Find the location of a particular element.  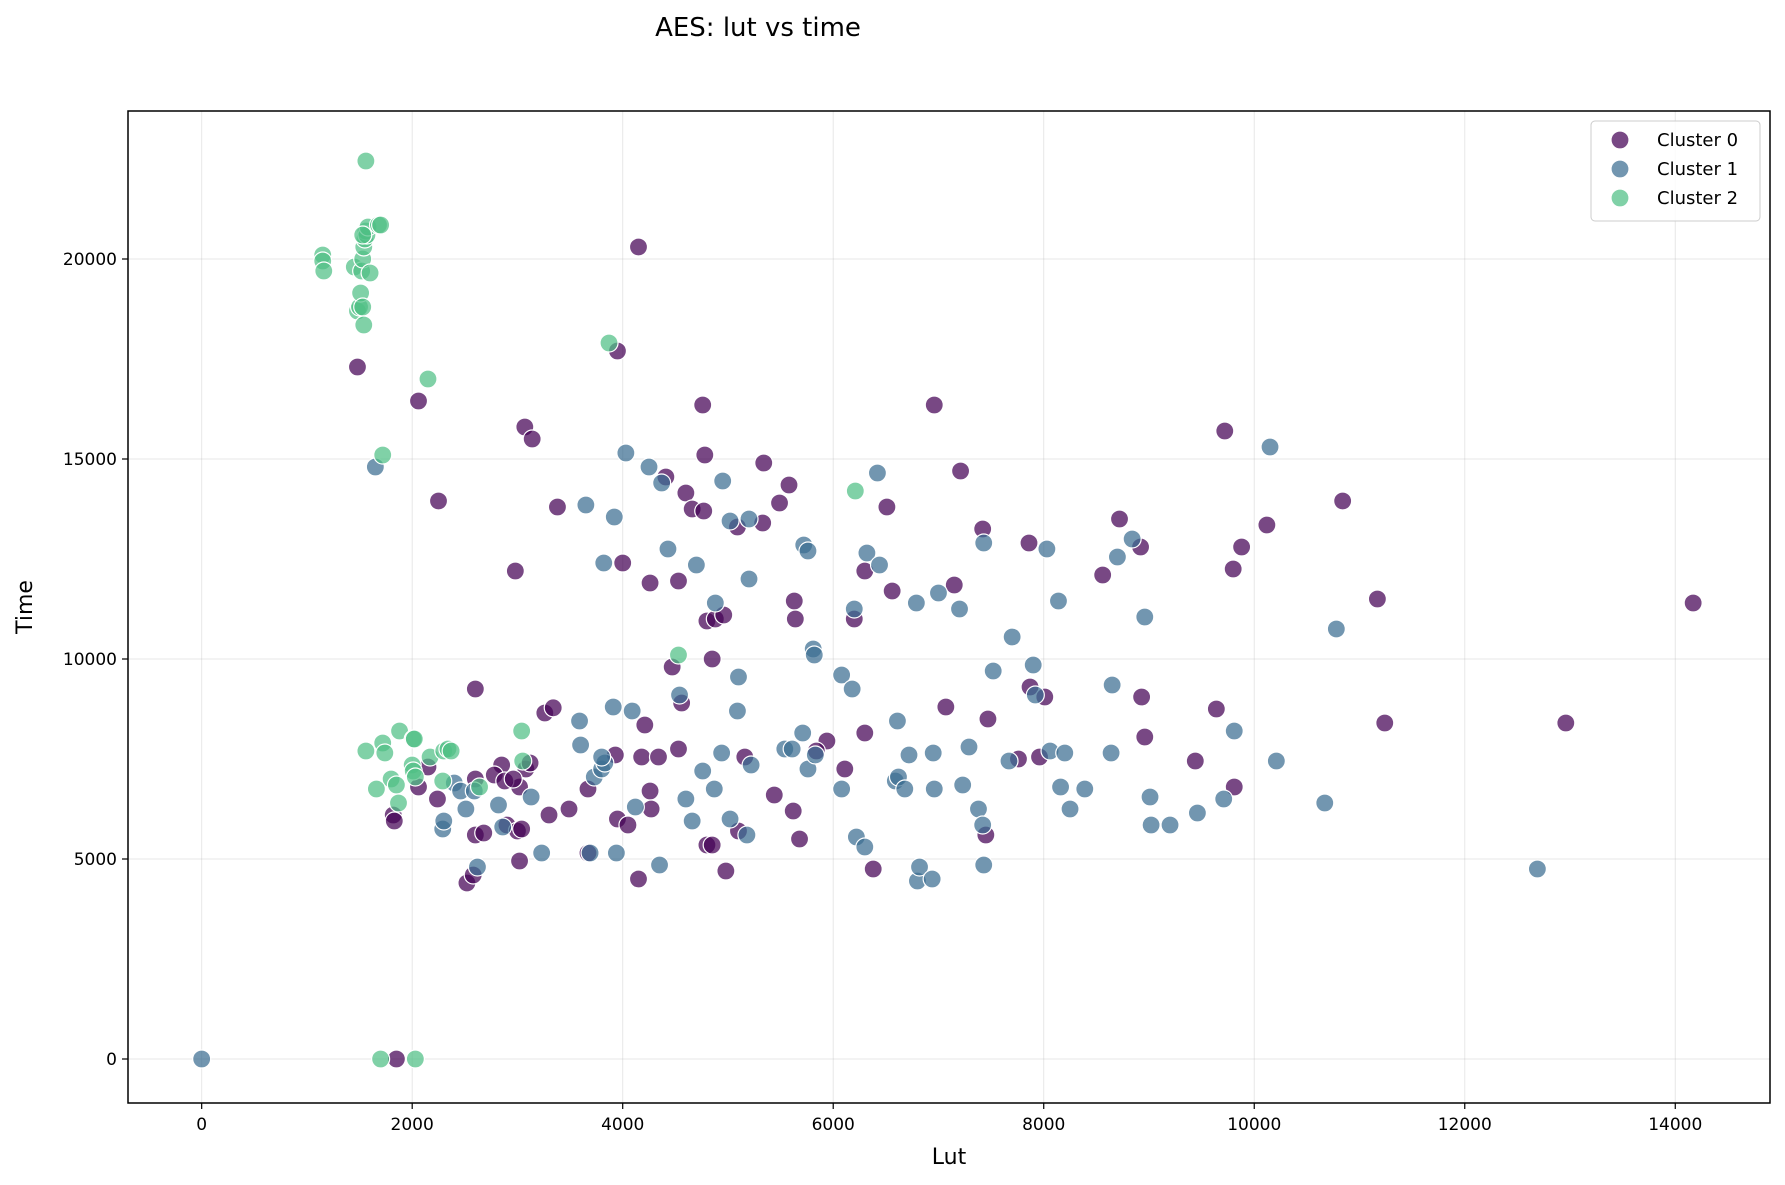

x-tick-label: 12000 is located at coordinates (1465, 1125).